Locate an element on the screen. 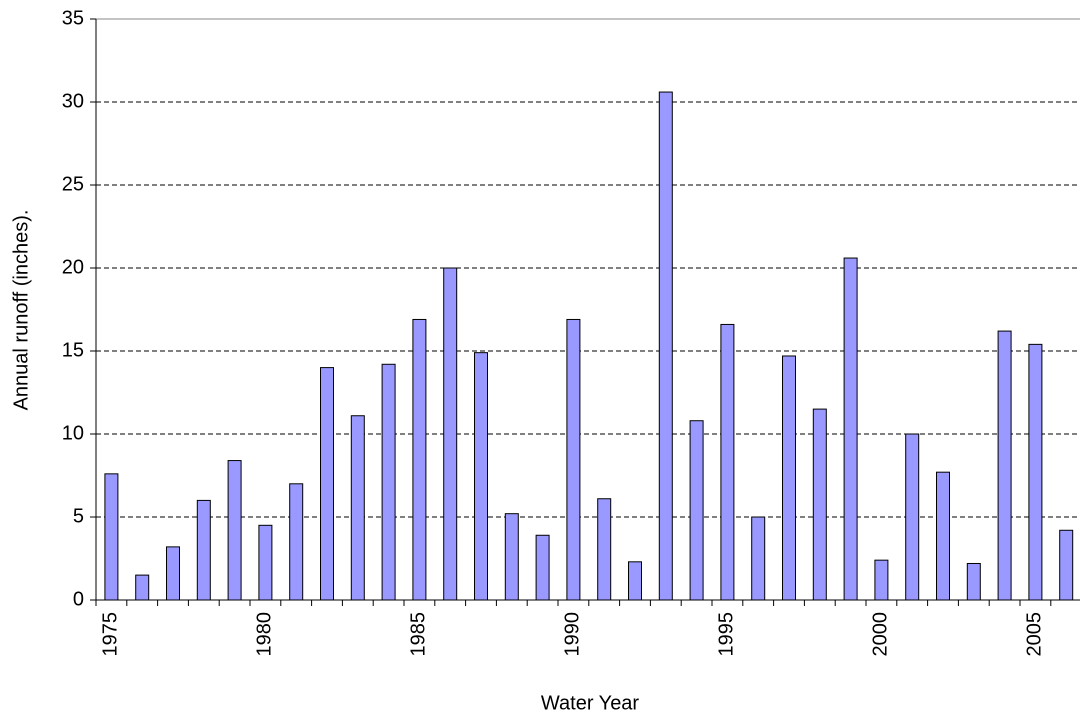  x-tick-label: 1985 is located at coordinates (419, 634).